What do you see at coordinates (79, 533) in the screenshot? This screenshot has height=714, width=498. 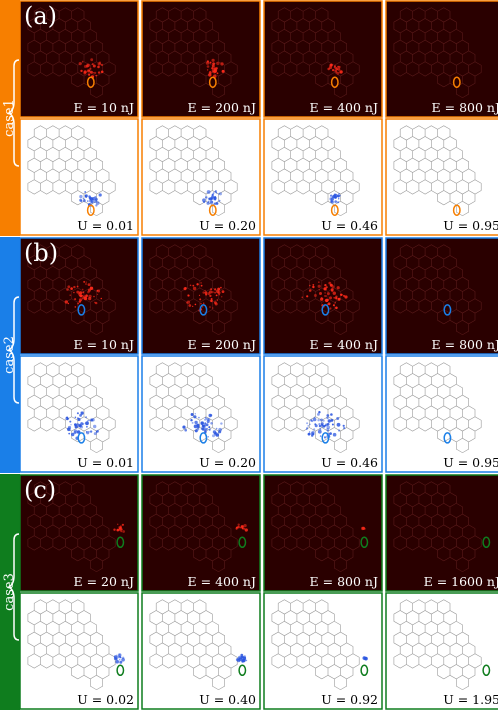 I see `emission-panel: E = 20 nJ` at bounding box center [79, 533].